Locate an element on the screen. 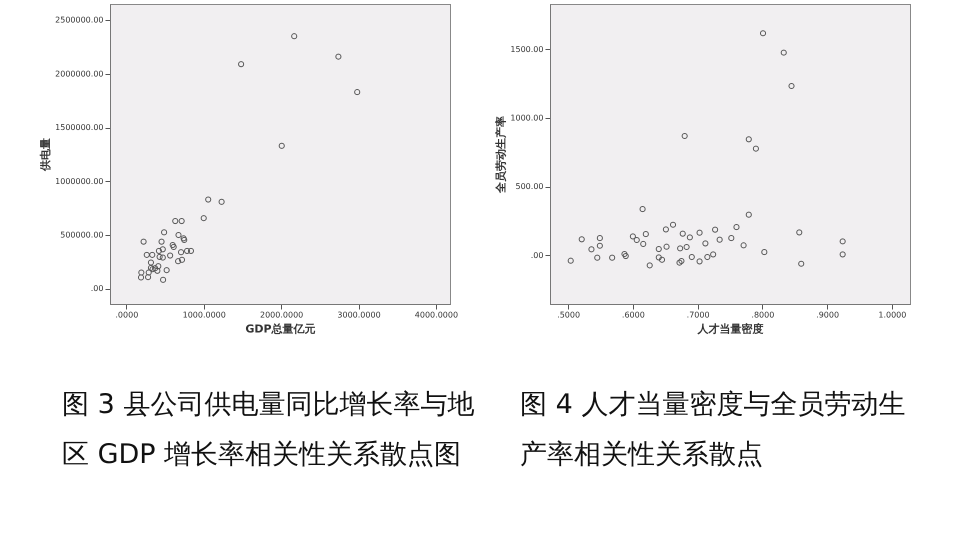 This screenshot has height=552, width=960. y-tick-label: .00 is located at coordinates (97, 289).